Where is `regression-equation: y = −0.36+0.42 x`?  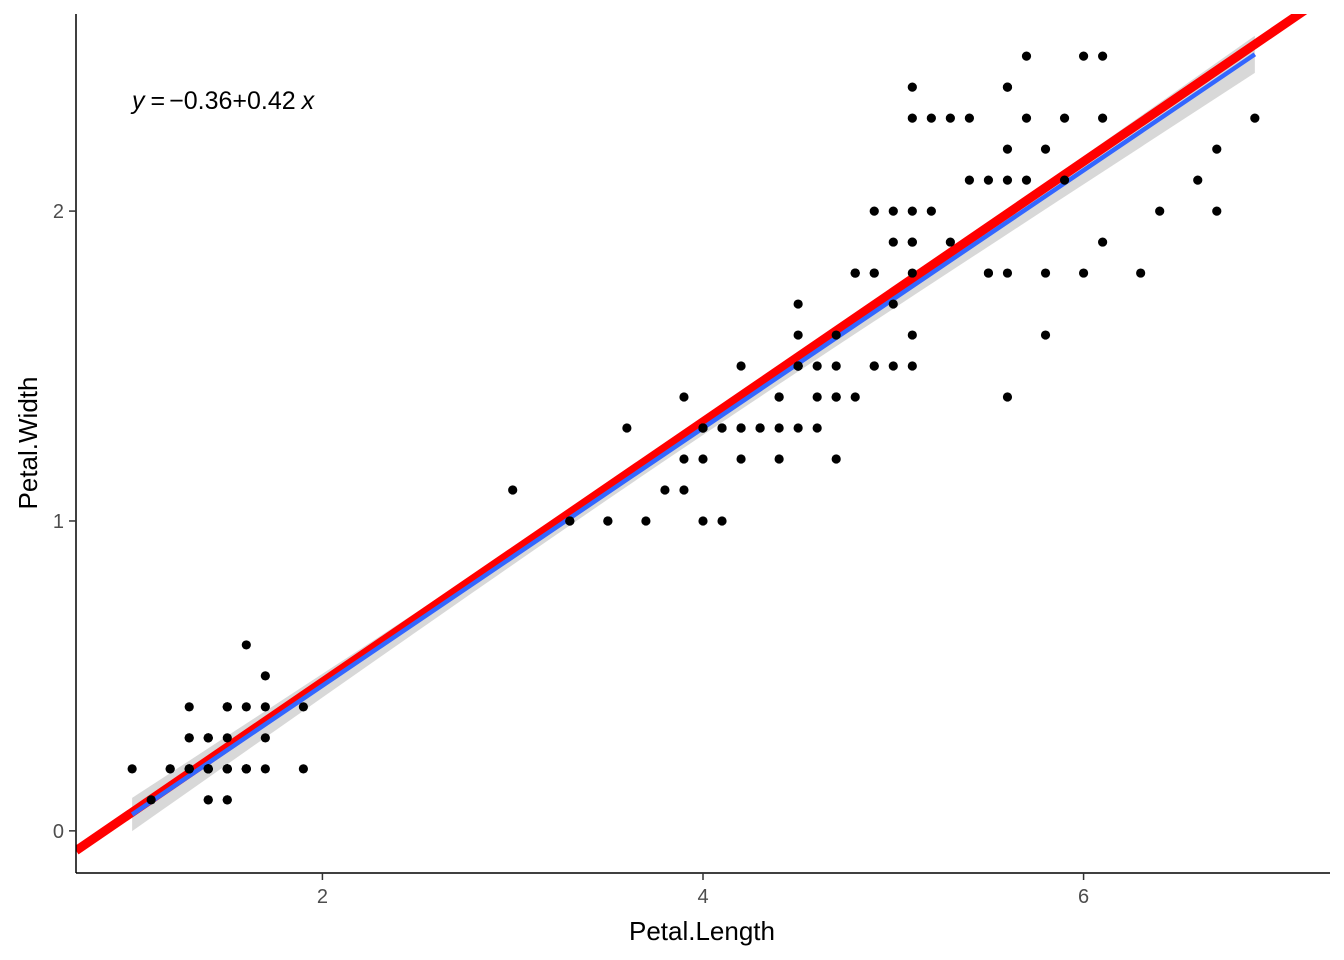 regression-equation: y = −0.36+0.42 x is located at coordinates (223, 101).